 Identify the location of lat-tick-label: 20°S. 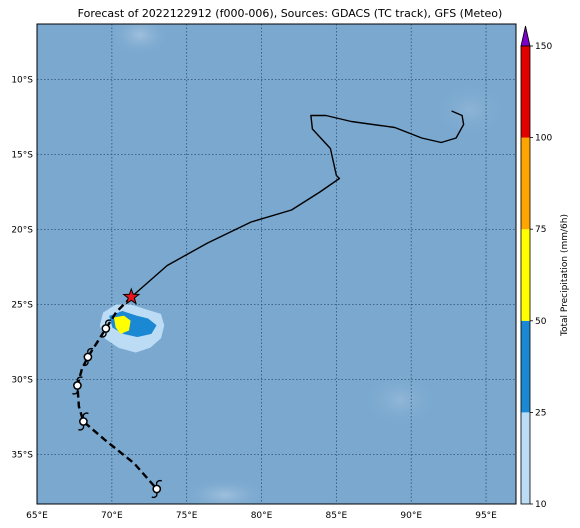
(22, 231).